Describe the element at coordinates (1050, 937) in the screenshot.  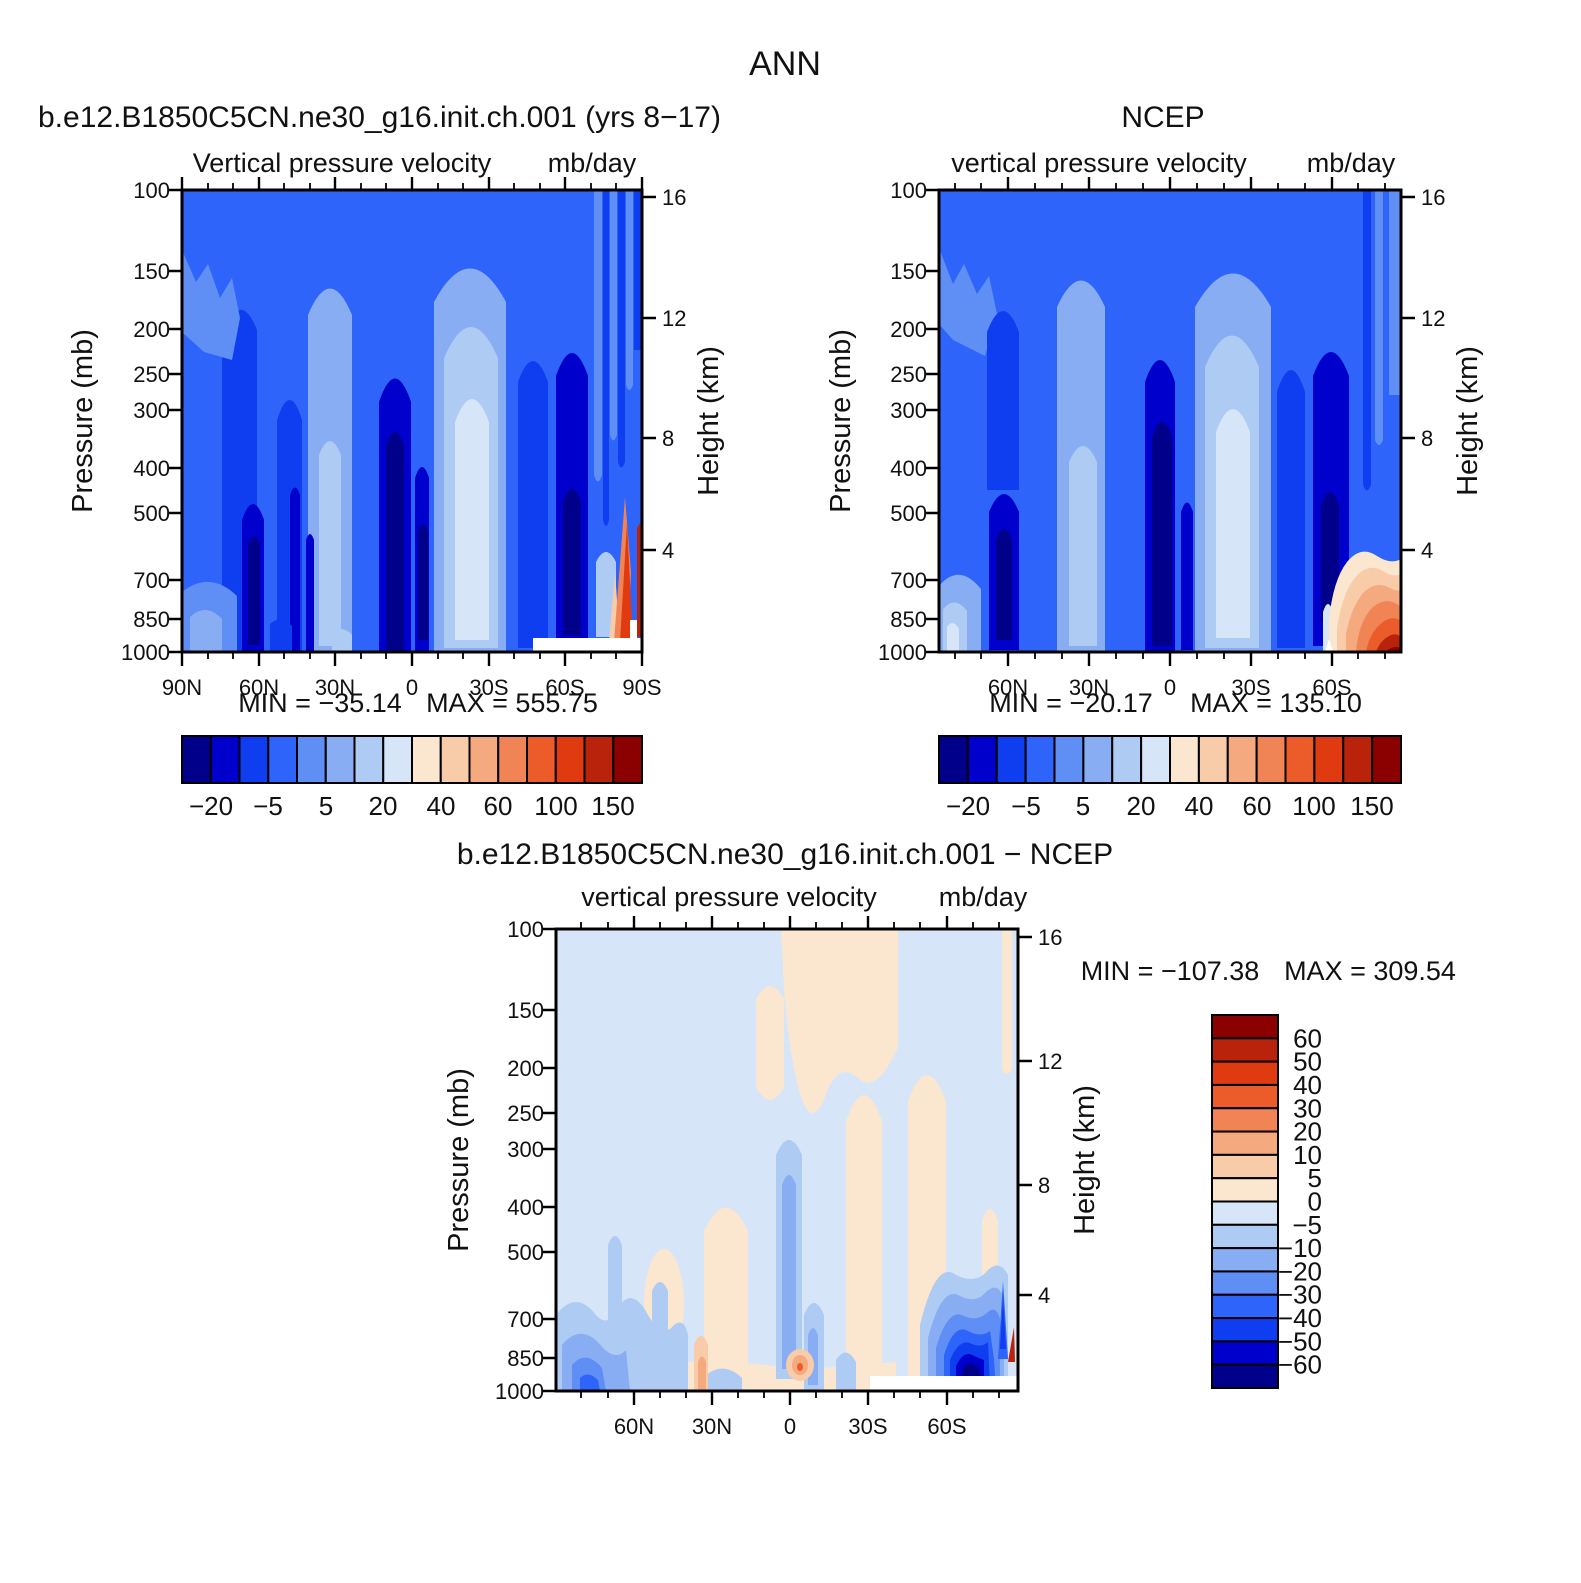
I see `height-tick-label: 16` at that location.